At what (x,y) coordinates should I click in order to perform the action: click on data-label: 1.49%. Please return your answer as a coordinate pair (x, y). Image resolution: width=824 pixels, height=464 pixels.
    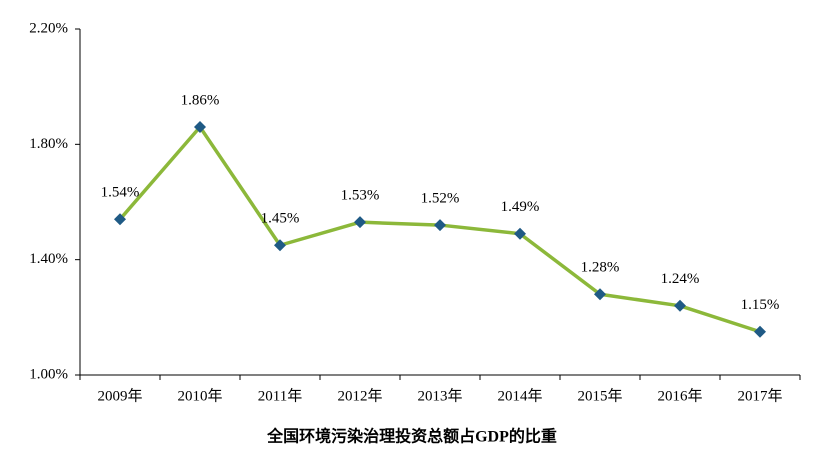
    Looking at the image, I should click on (520, 207).